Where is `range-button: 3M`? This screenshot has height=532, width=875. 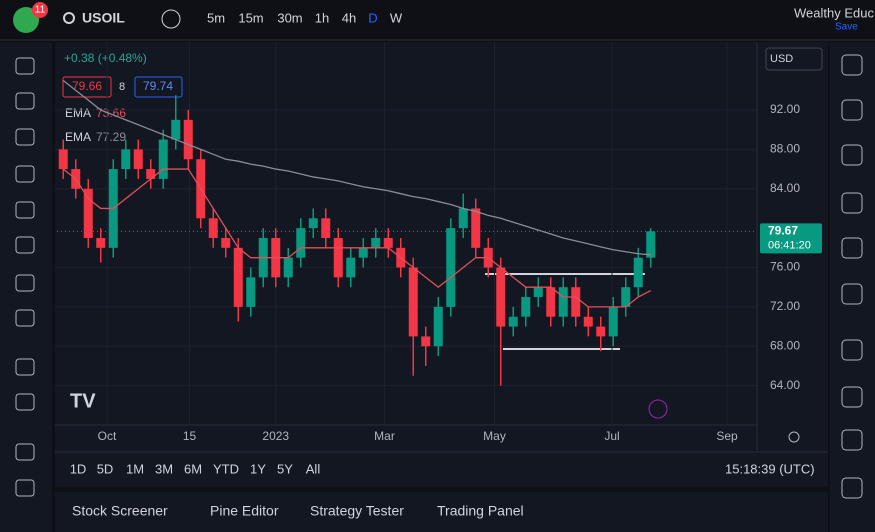 range-button: 3M is located at coordinates (164, 468).